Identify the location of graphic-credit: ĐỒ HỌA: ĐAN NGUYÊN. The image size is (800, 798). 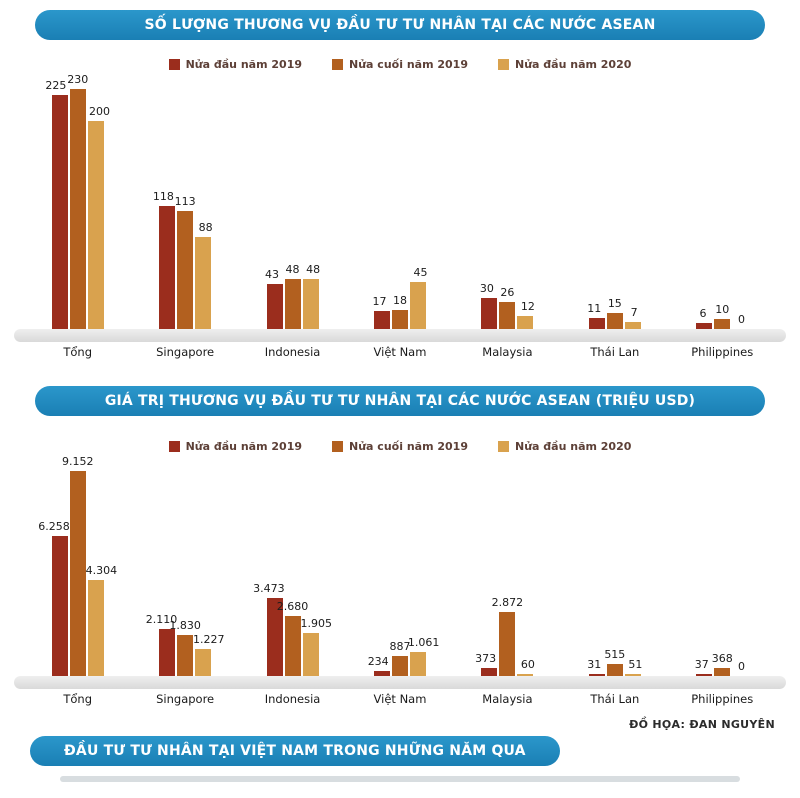
(702, 724).